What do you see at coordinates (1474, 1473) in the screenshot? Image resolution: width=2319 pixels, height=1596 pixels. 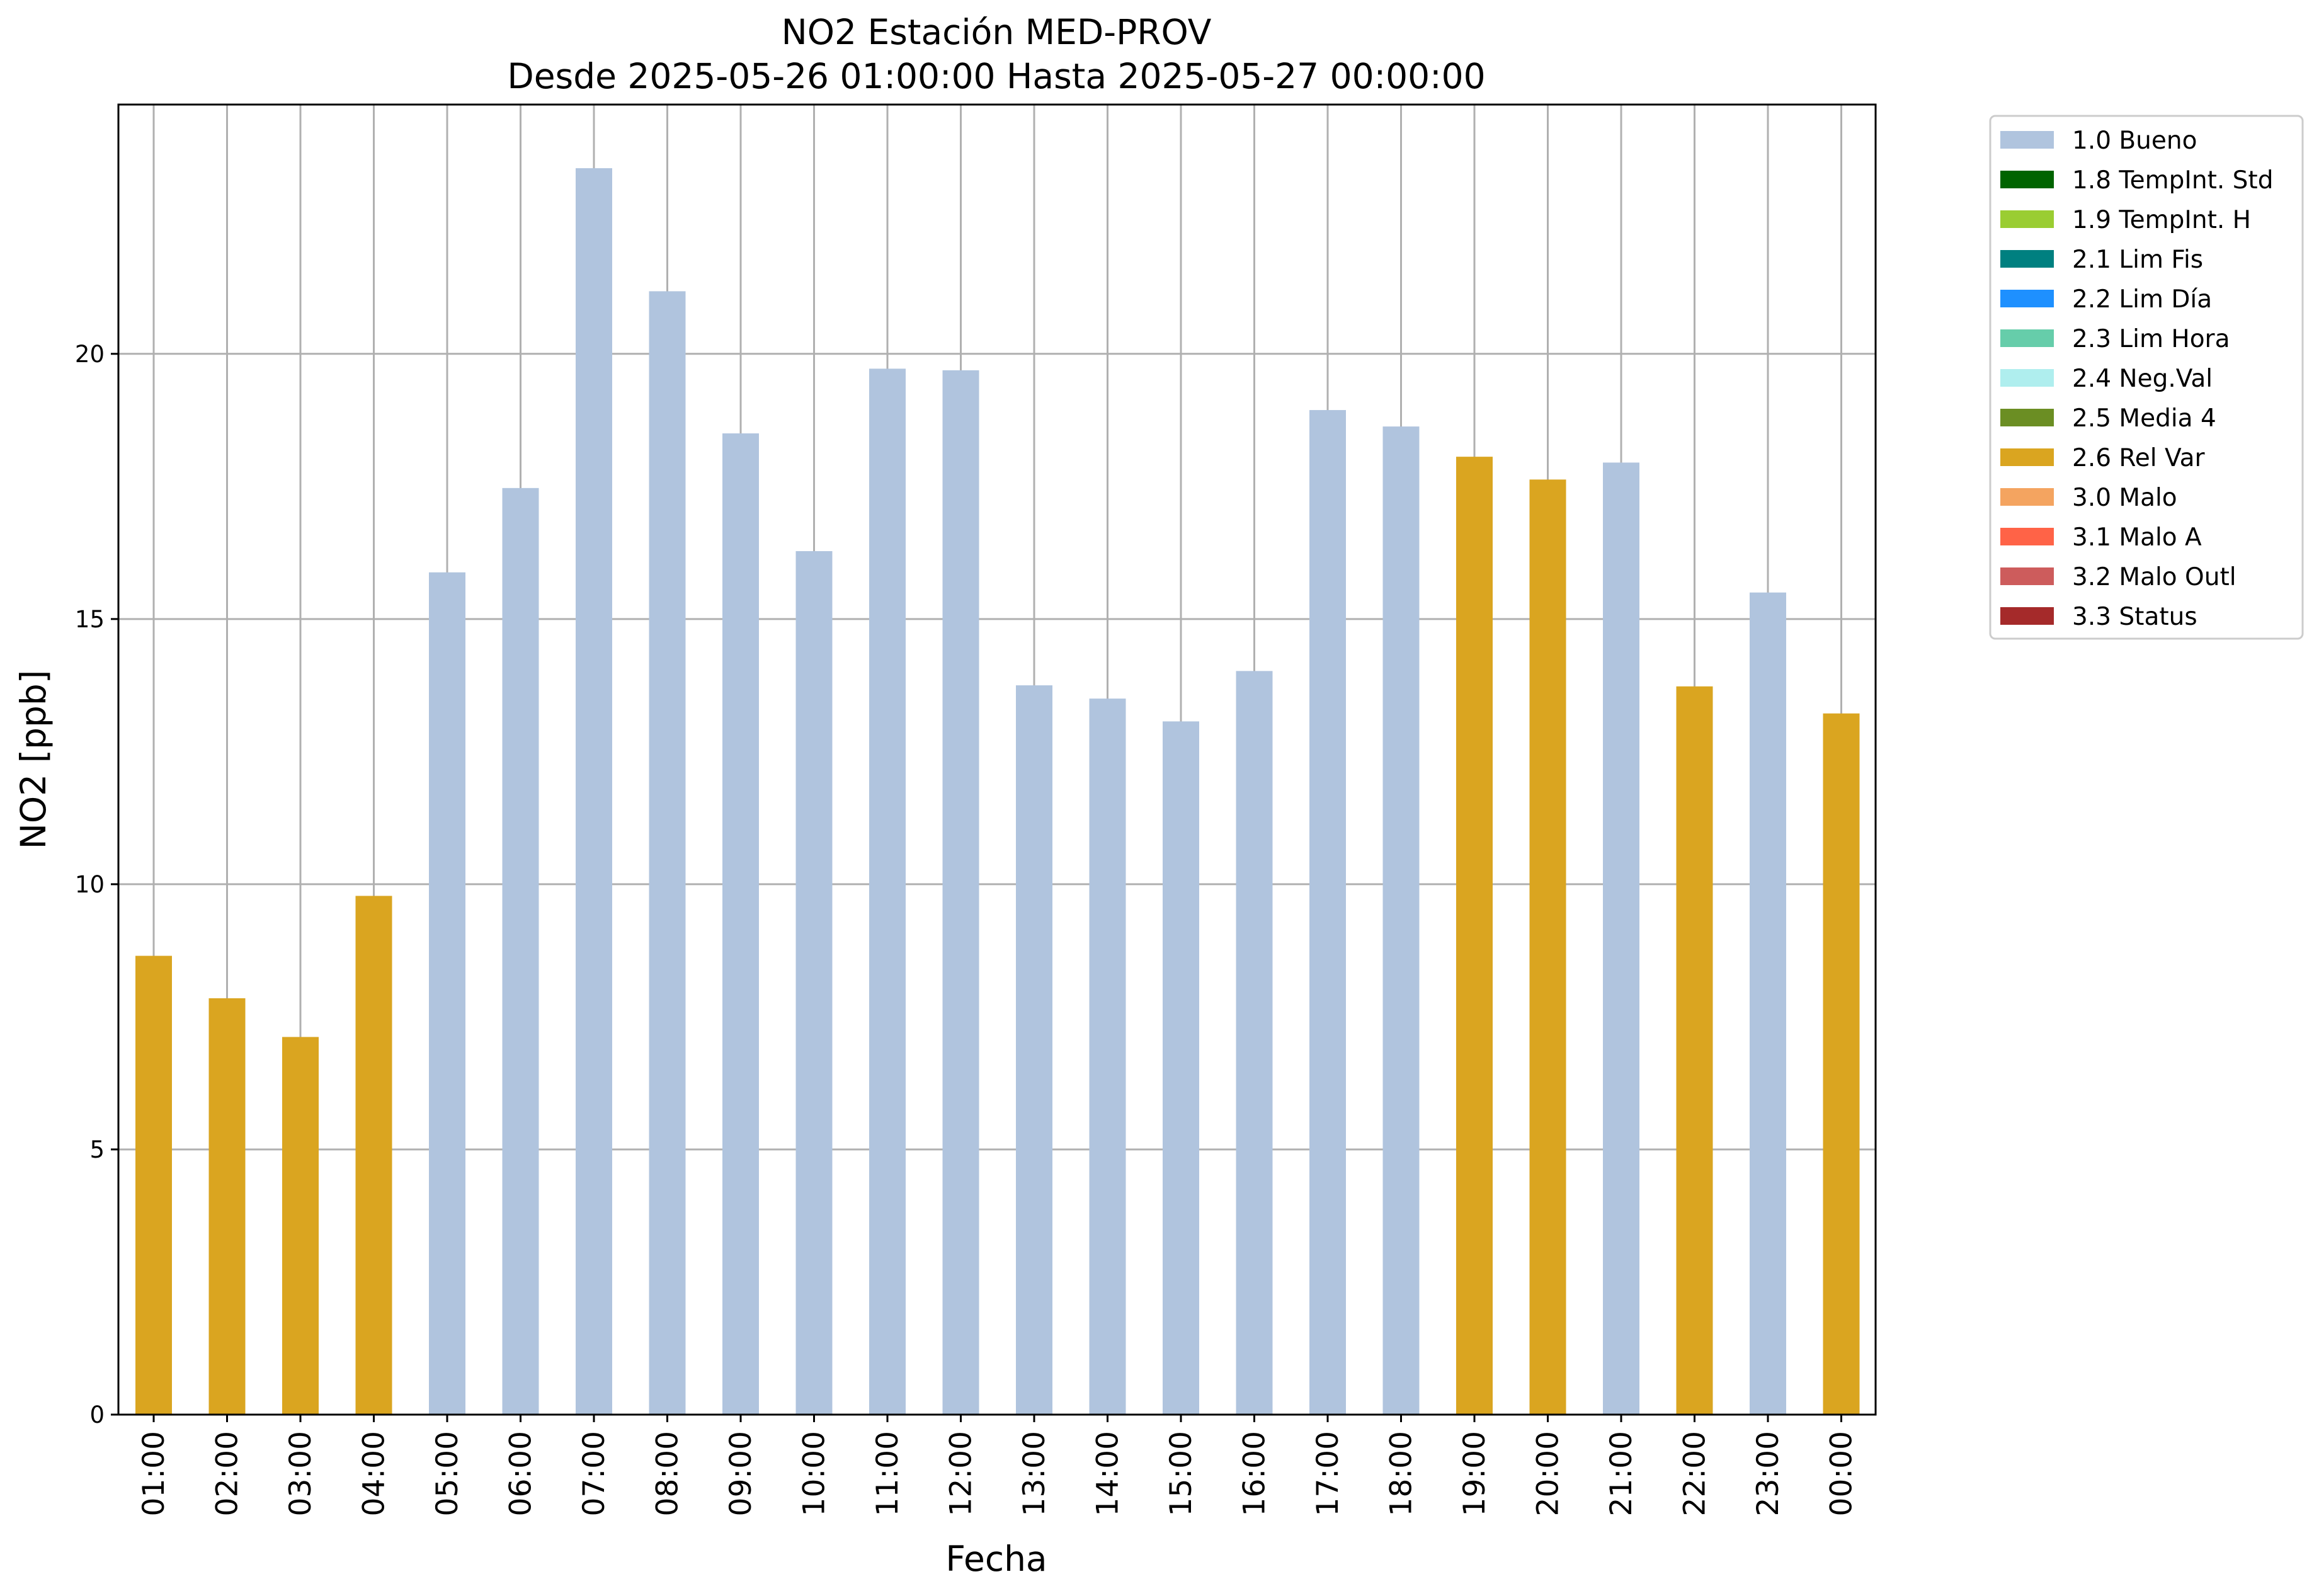 I see `x-tick-label: 19:00` at bounding box center [1474, 1473].